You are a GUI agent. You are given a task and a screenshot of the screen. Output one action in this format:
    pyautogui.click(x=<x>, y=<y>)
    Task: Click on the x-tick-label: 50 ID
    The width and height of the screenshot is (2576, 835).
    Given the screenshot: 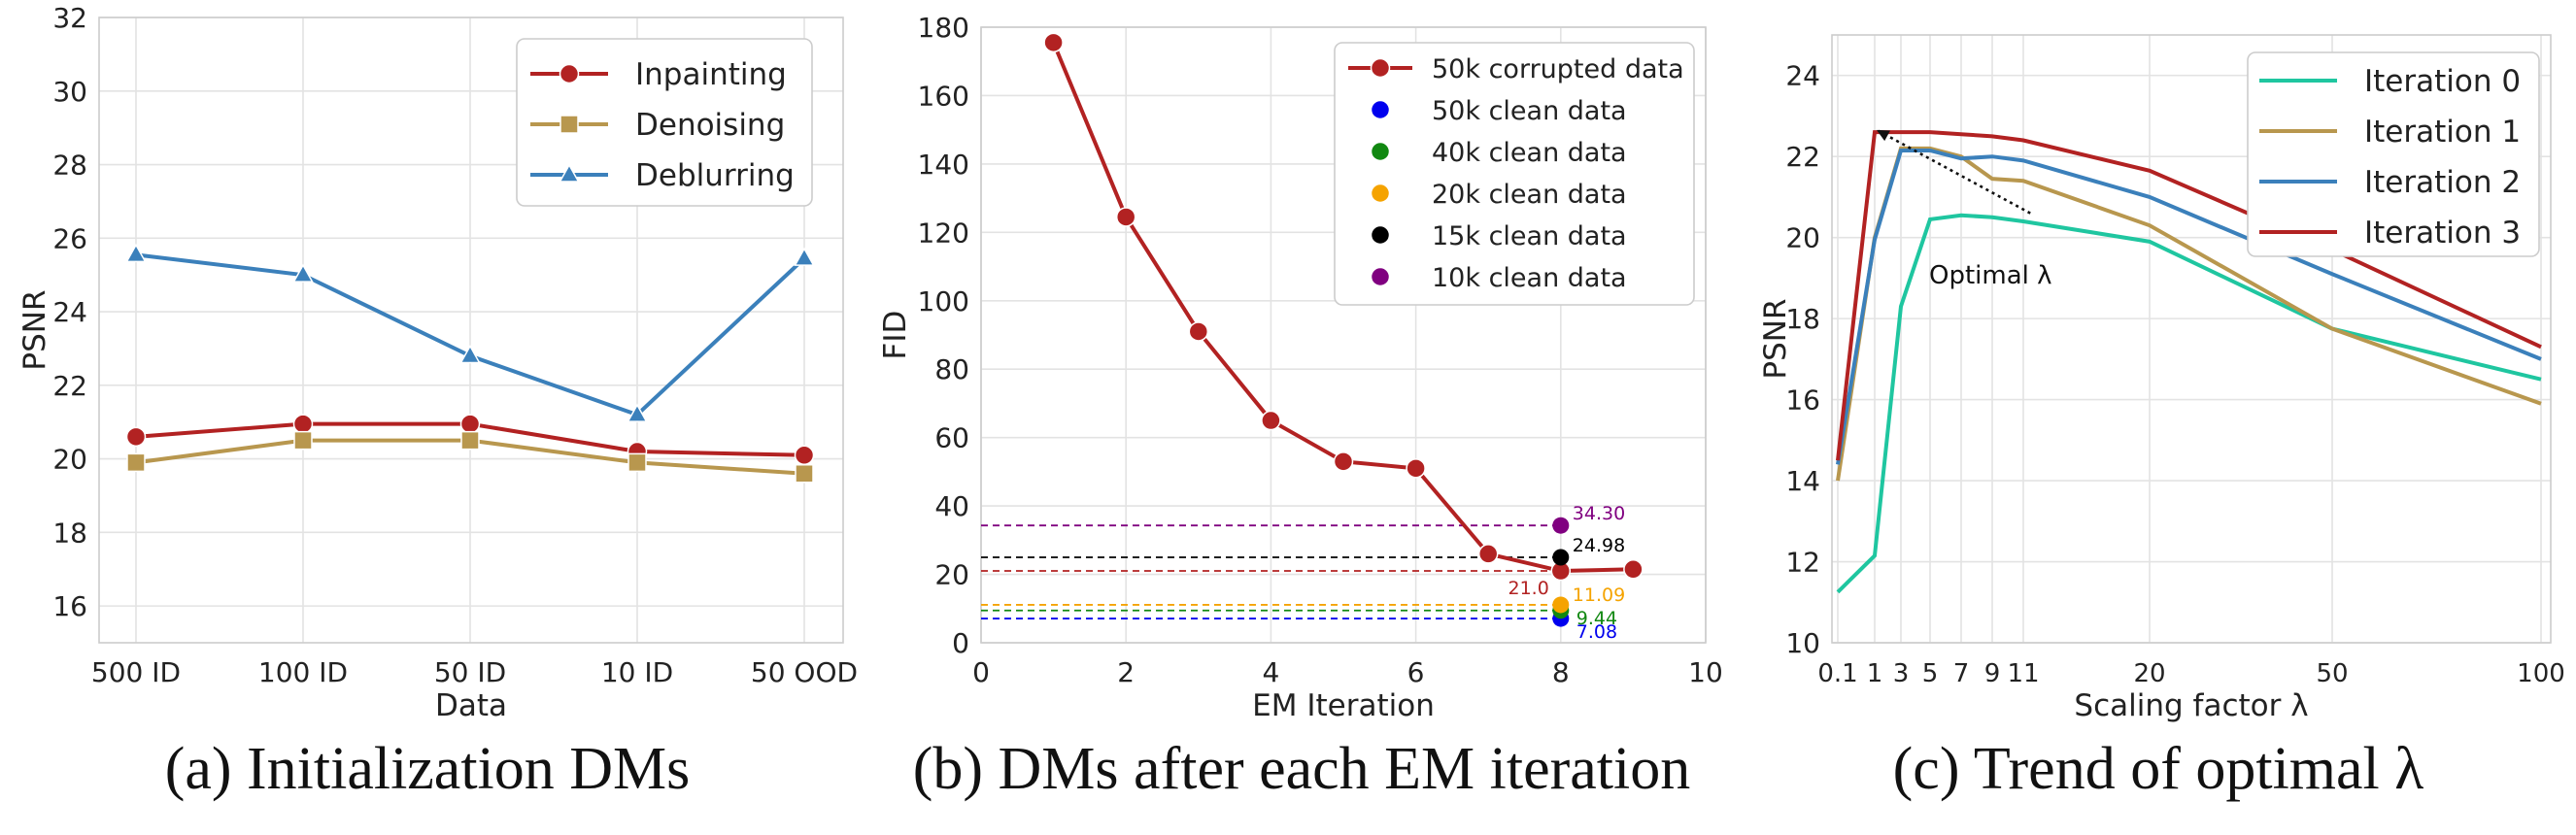 What is the action you would take?
    pyautogui.click(x=470, y=672)
    